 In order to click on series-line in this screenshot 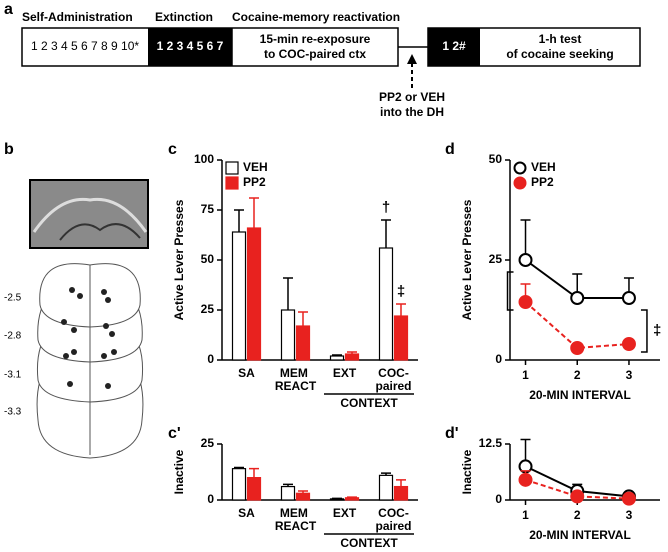, I will do `click(577, 489)`.